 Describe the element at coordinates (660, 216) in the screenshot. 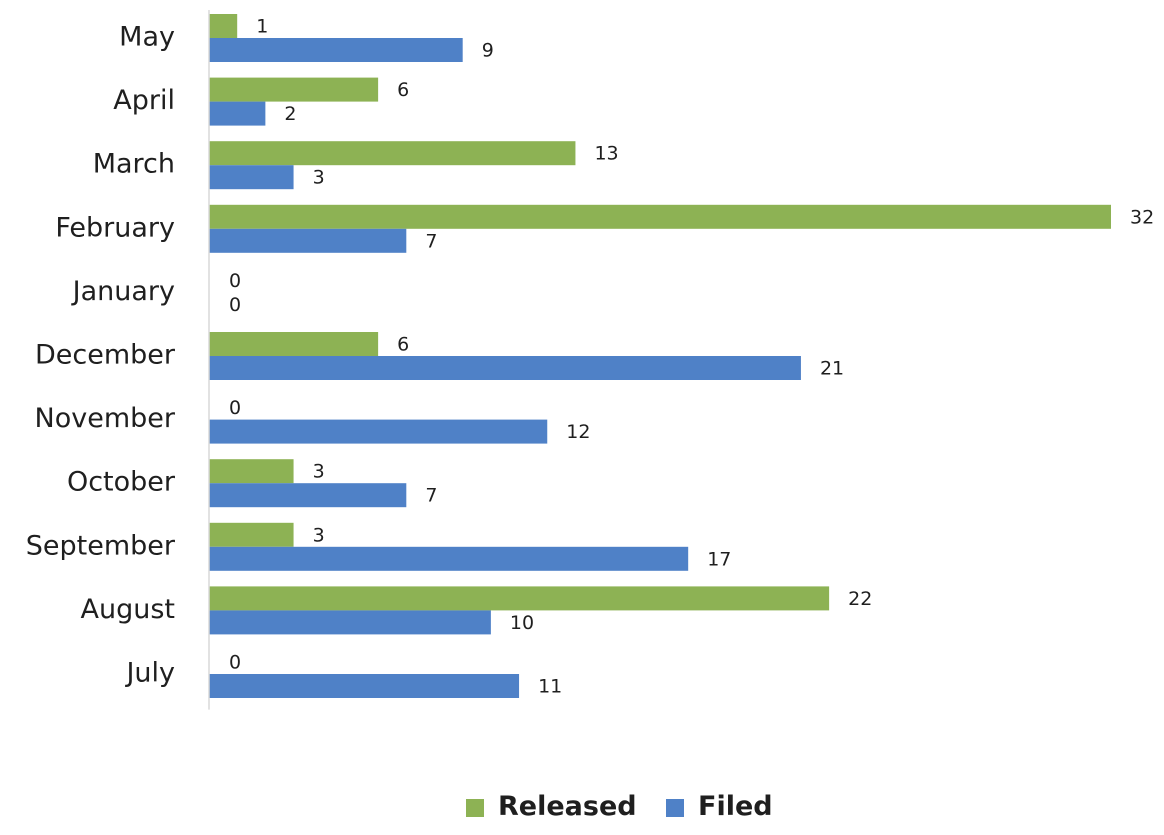

I see `bar-released-february` at that location.